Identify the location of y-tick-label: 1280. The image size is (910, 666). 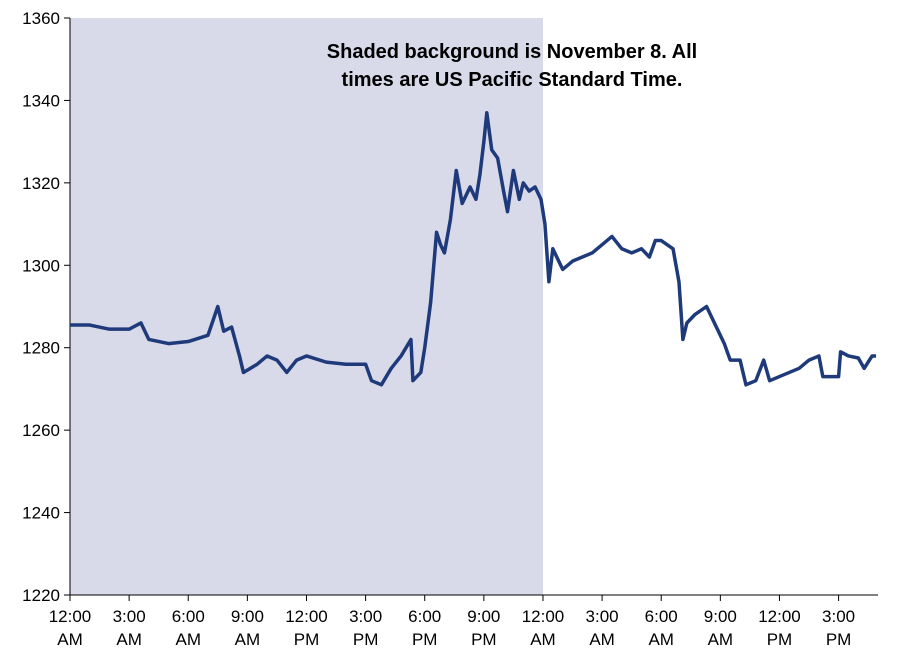
(41, 348).